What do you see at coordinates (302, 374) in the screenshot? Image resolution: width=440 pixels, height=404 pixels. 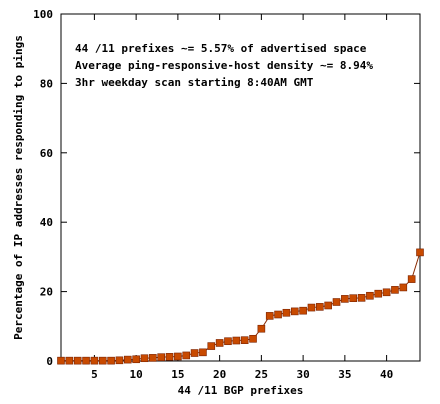 I see `x-tick-label: 30` at bounding box center [302, 374].